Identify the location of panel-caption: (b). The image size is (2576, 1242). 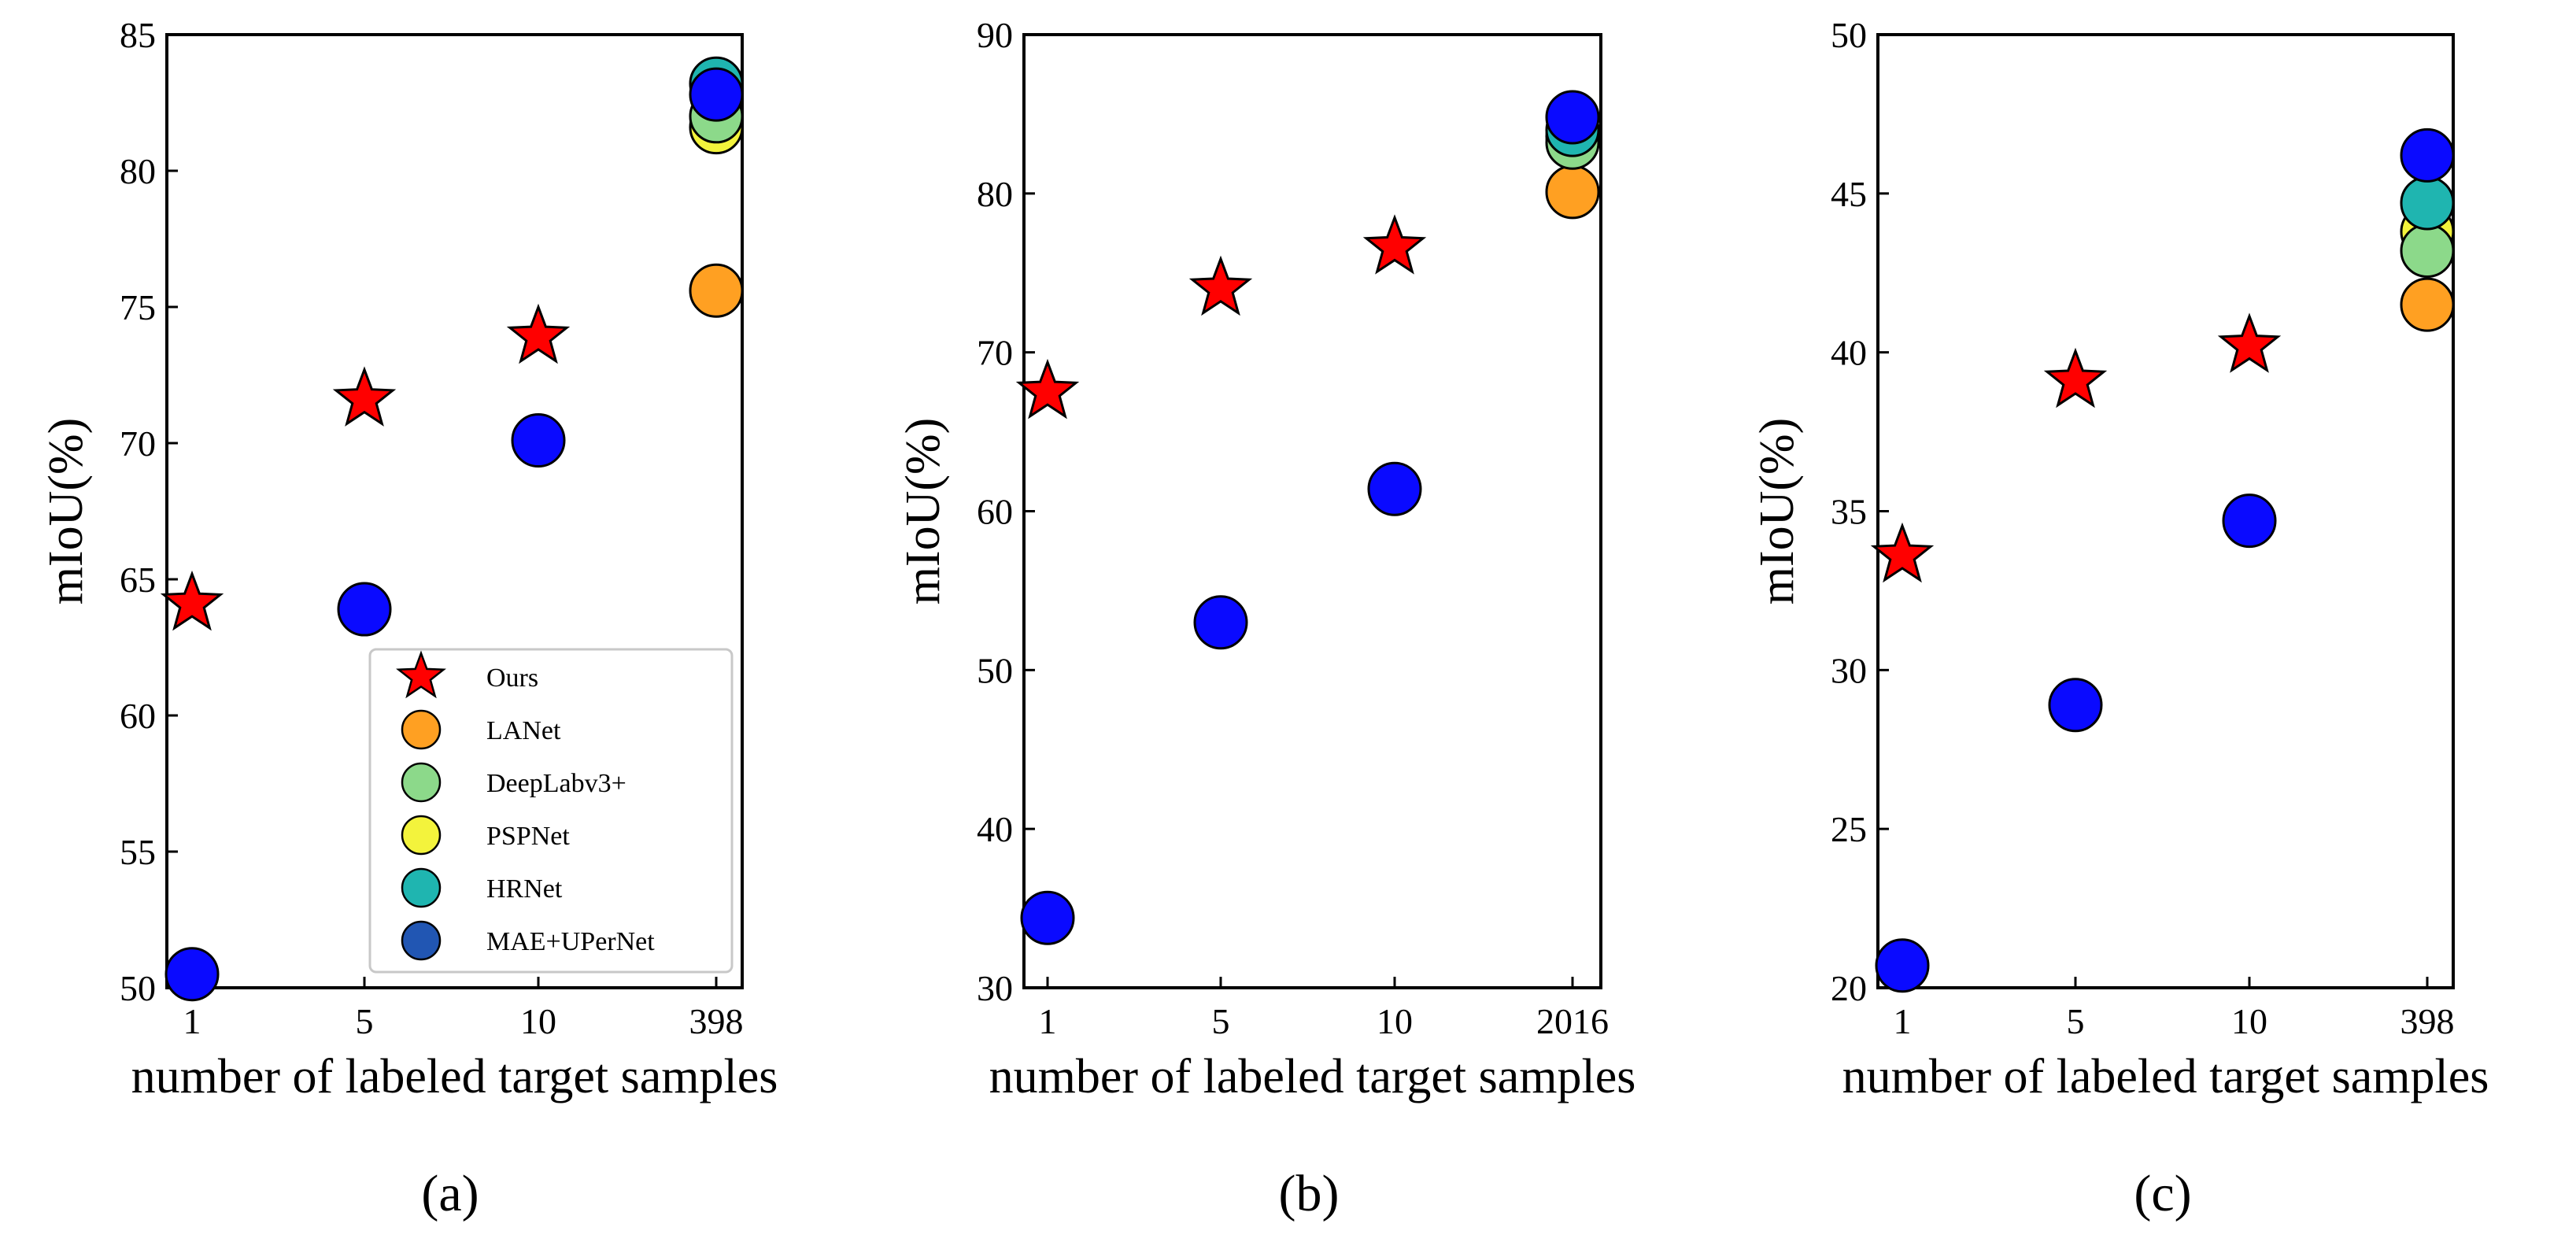
(1309, 1193).